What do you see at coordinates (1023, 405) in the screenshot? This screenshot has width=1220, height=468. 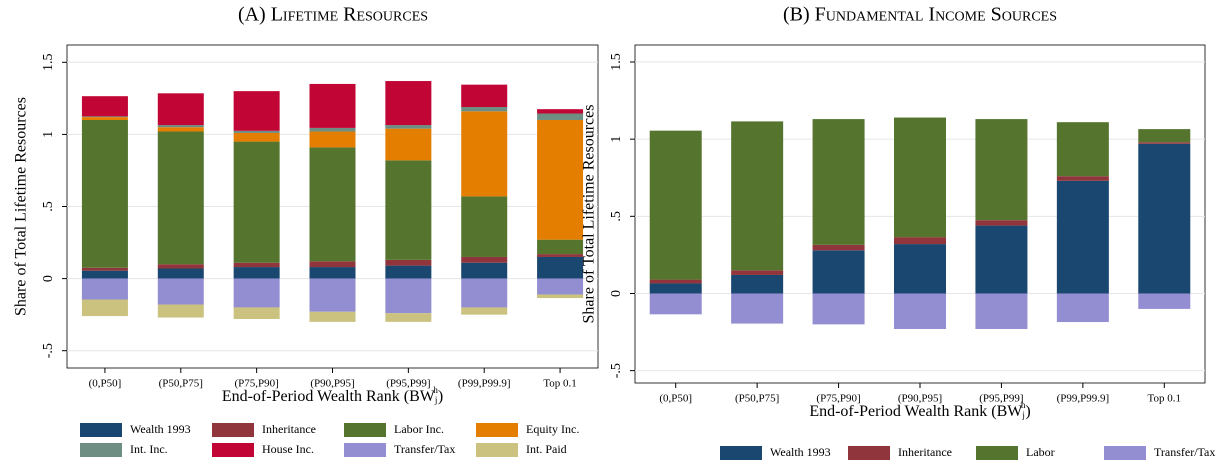 I see `x-axis-label-part: h` at bounding box center [1023, 405].